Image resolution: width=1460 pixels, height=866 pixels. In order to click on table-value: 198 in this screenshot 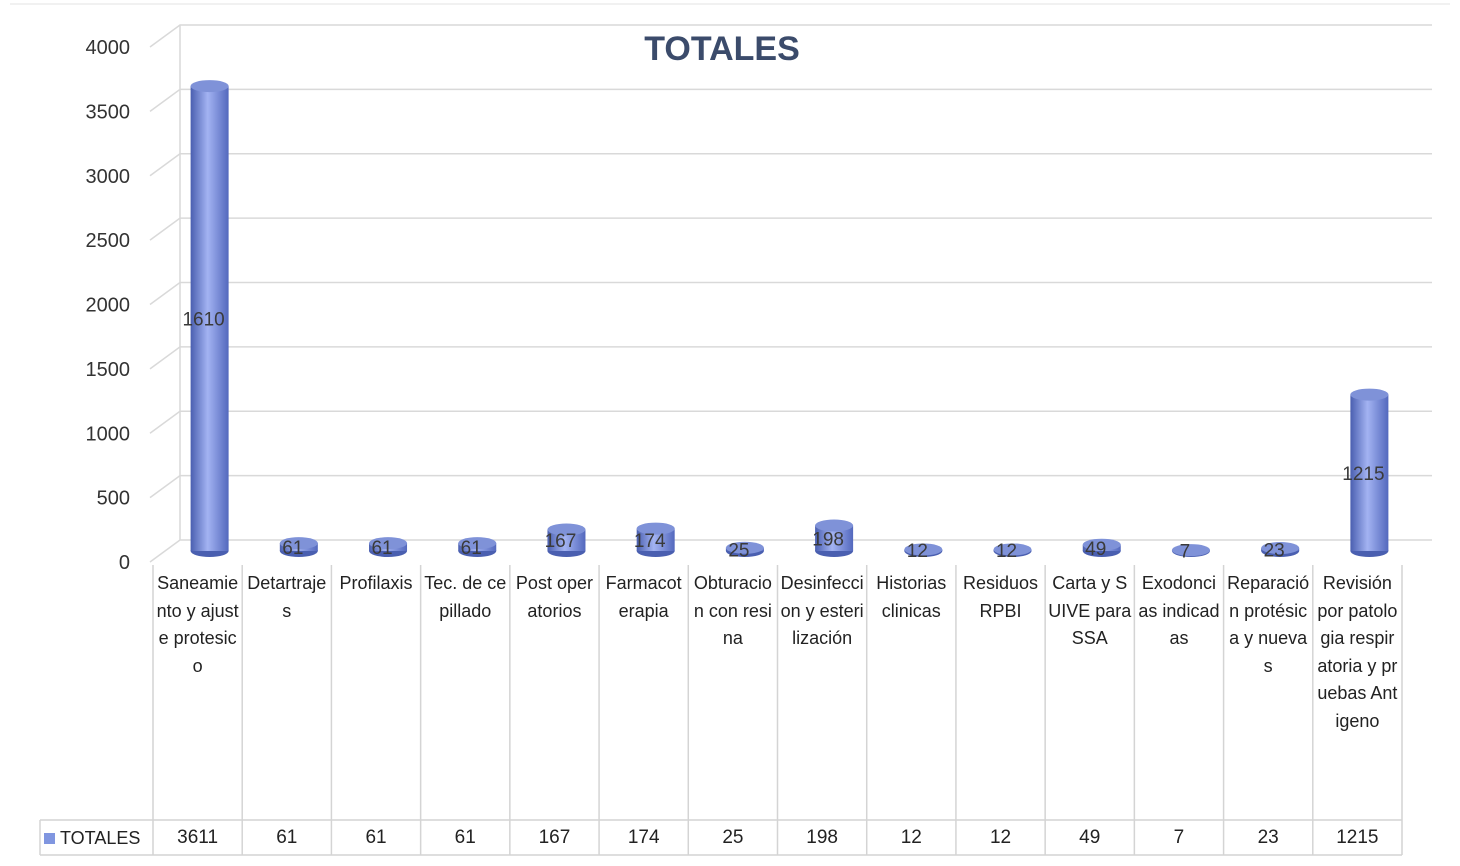, I will do `click(822, 837)`.